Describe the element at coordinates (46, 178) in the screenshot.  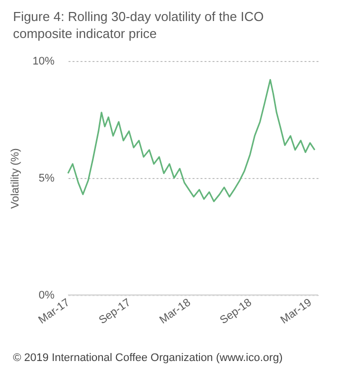
I see `y-tick-label: 5%` at that location.